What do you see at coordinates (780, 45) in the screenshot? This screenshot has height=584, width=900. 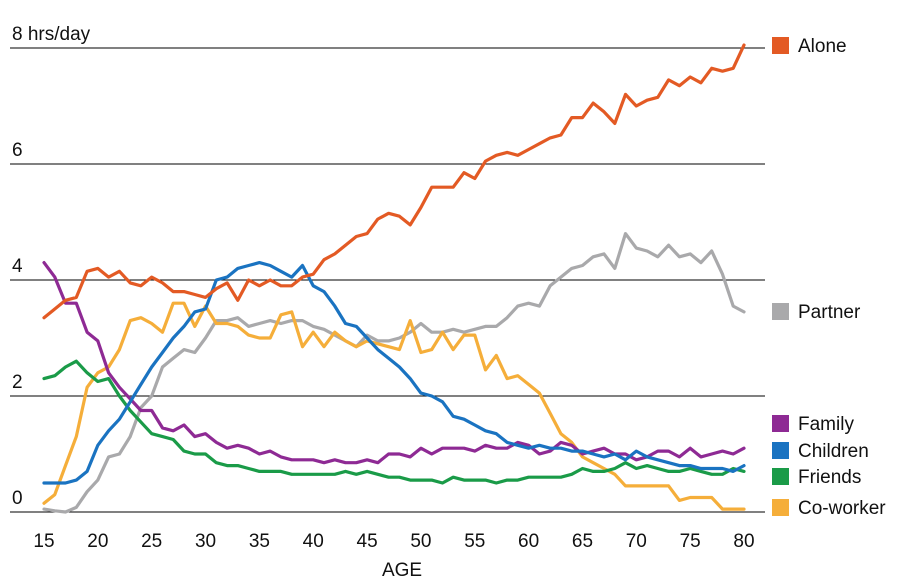 I see `legend-swatch-alone` at bounding box center [780, 45].